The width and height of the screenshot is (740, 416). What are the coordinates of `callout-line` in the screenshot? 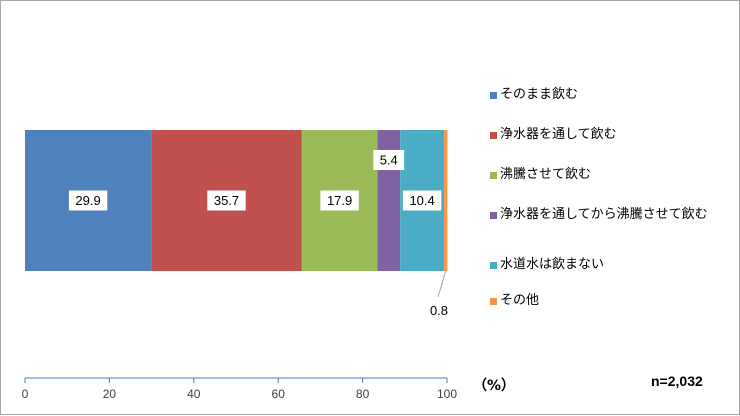 It's located at (442, 284).